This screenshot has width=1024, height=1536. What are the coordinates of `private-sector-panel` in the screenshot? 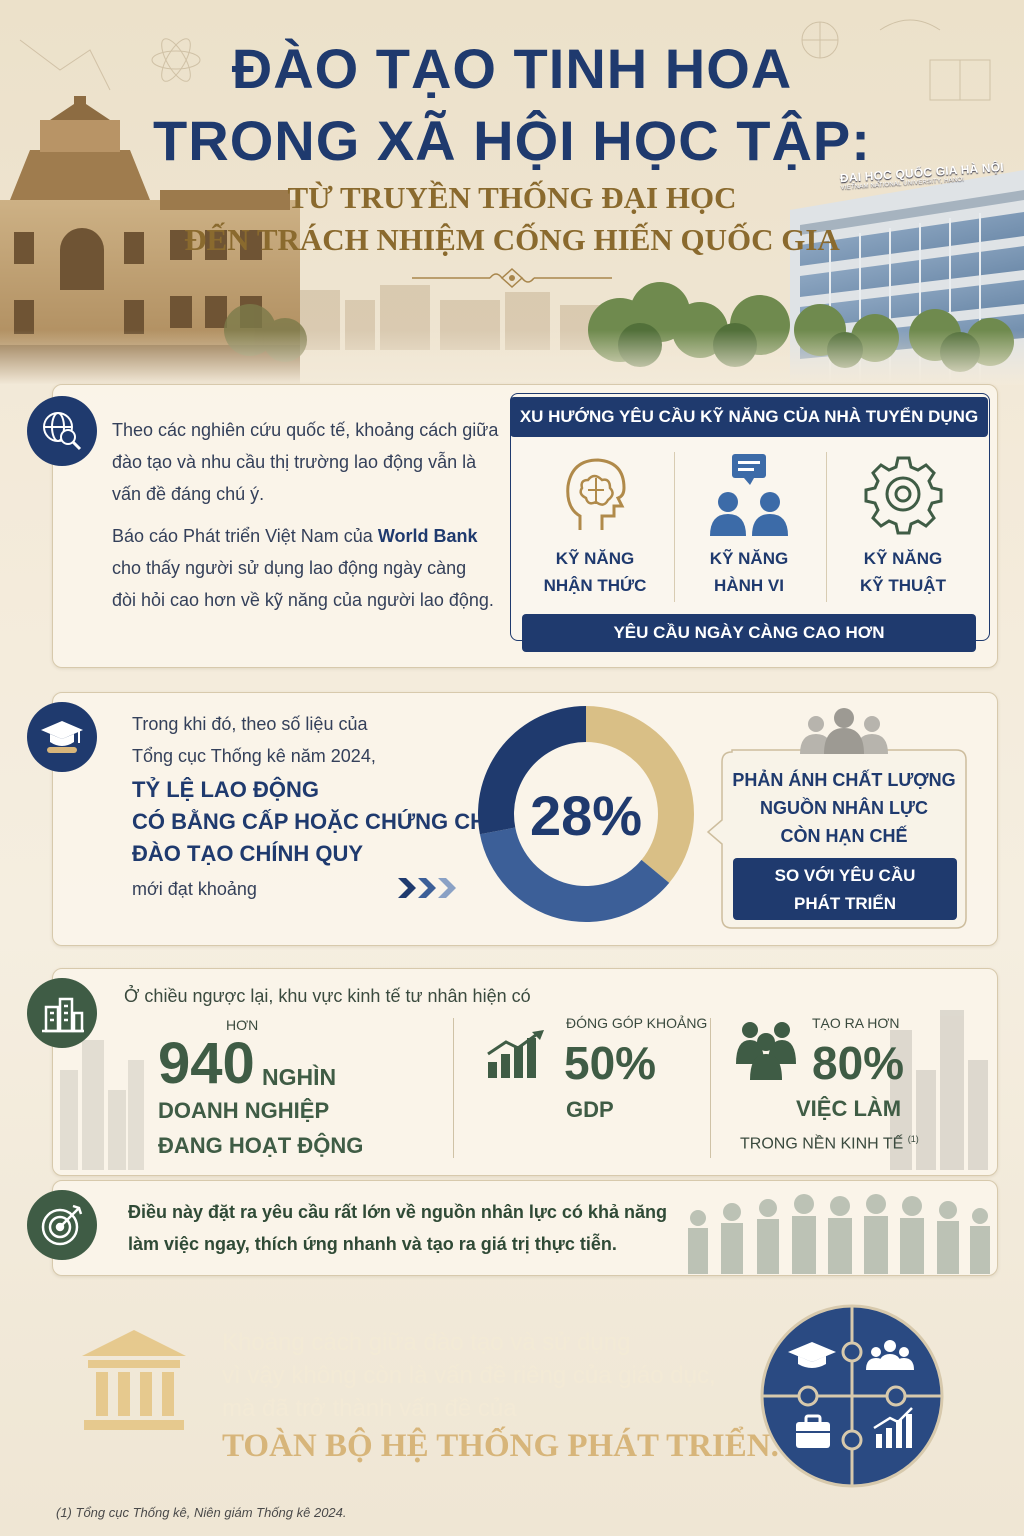 It's located at (525, 1072).